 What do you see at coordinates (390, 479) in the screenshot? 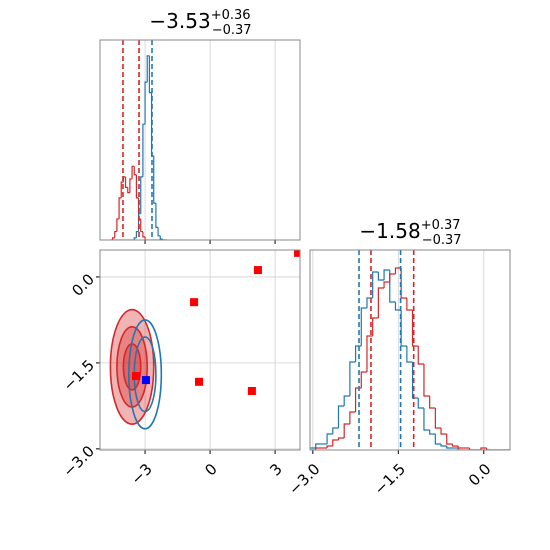
I see `x-tick-label: −1.5` at bounding box center [390, 479].